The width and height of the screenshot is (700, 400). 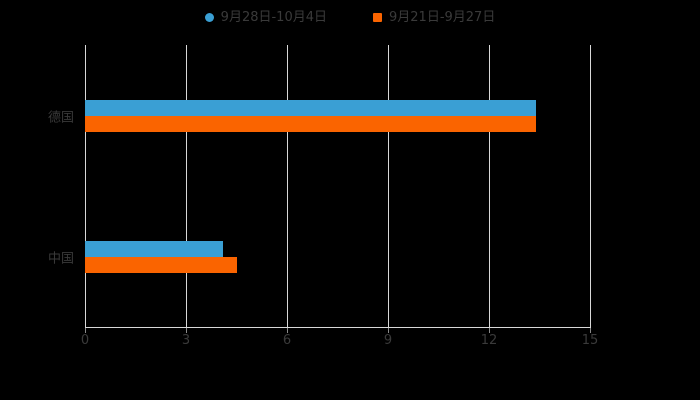 I want to click on x-axis-line, so click(x=338, y=327).